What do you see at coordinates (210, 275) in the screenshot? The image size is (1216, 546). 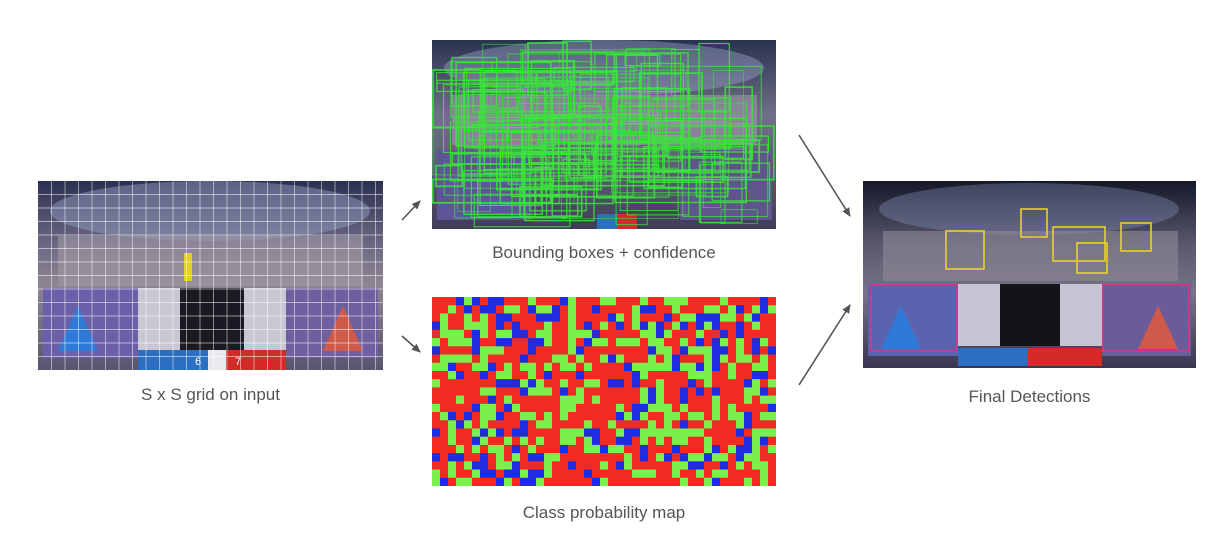 I see `sxs-grid` at bounding box center [210, 275].